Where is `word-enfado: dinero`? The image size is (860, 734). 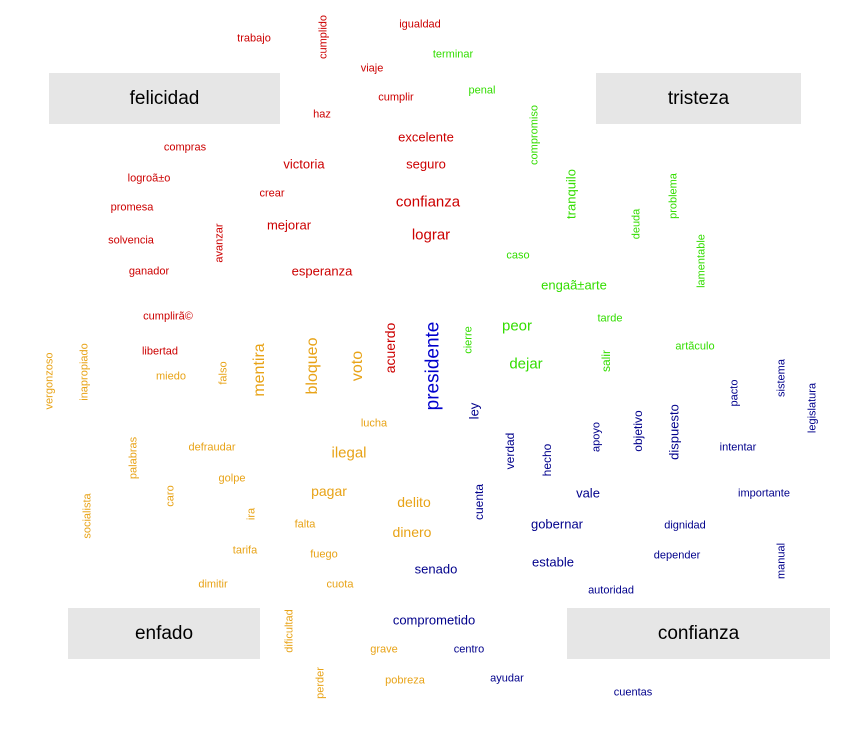 word-enfado: dinero is located at coordinates (412, 532).